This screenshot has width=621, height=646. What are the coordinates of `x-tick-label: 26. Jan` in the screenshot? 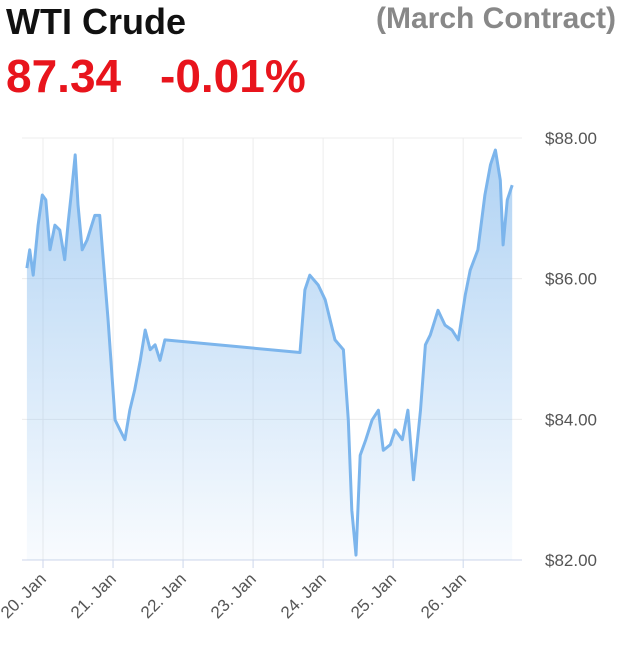 It's located at (443, 595).